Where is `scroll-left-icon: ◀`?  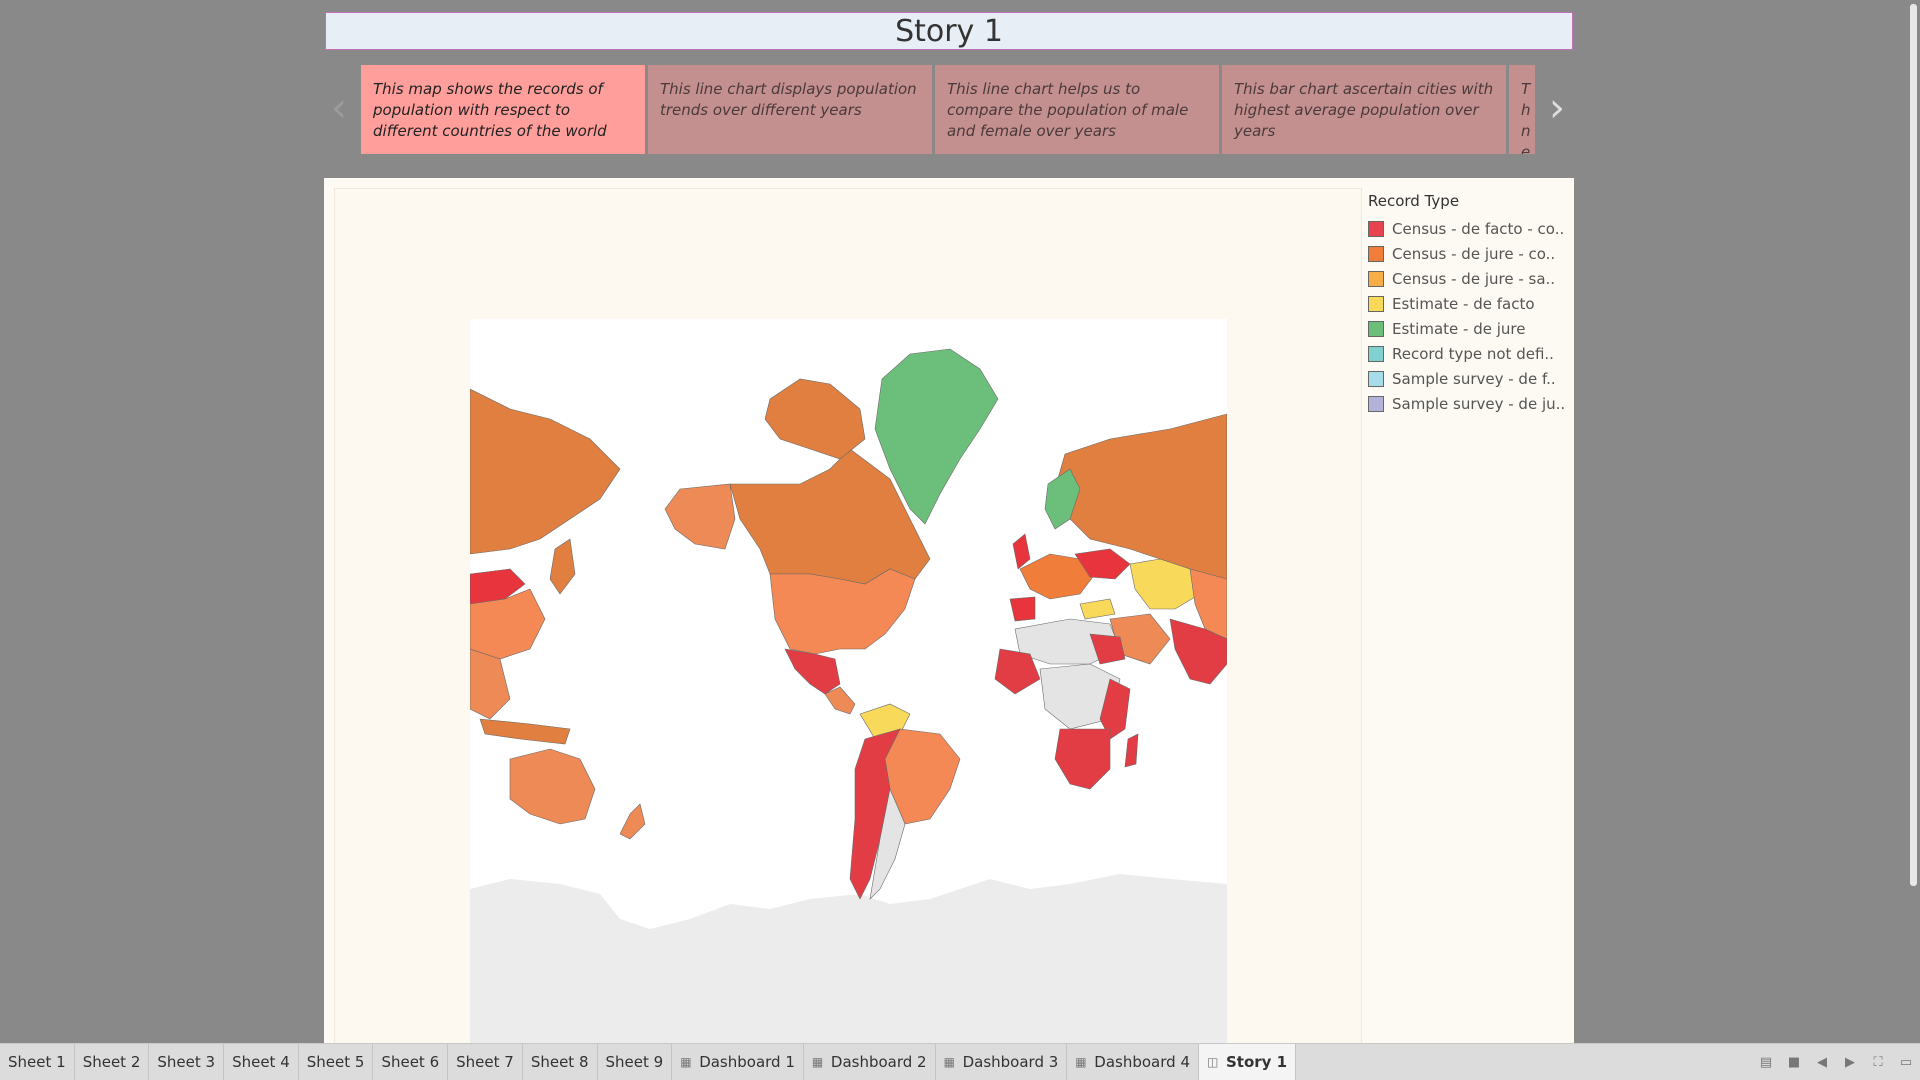
scroll-left-icon: ◀ is located at coordinates (1822, 1062).